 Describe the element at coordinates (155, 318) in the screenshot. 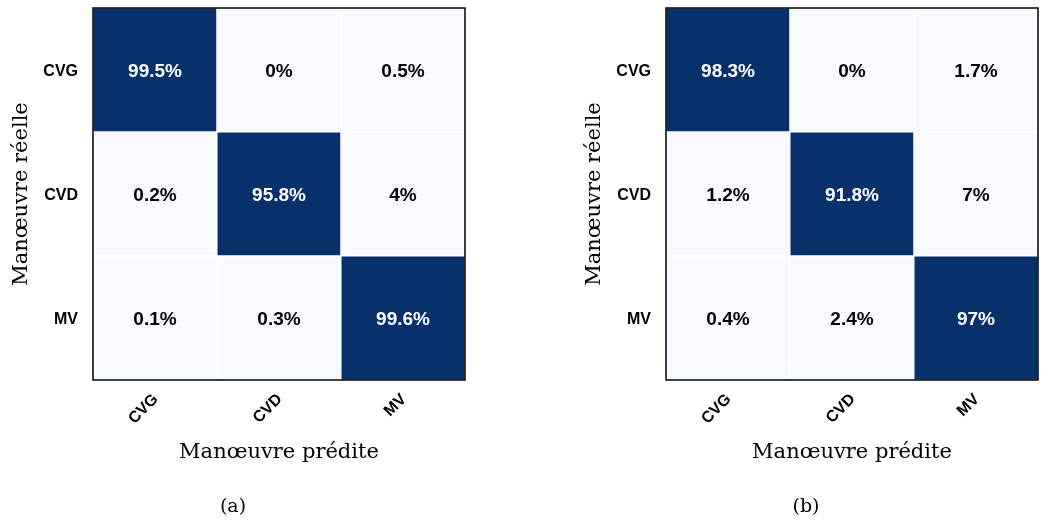

I see `data-label: 0.1%` at that location.